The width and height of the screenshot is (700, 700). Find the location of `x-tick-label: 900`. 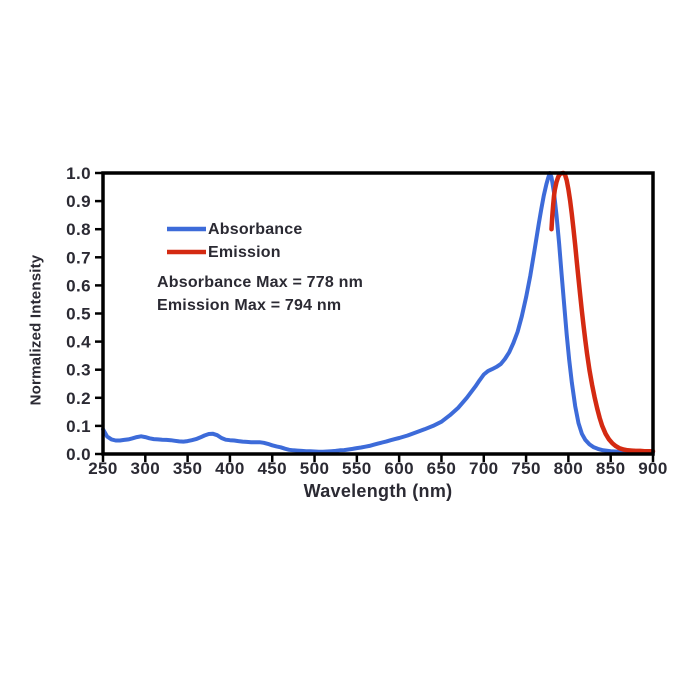

x-tick-label: 900 is located at coordinates (653, 468).